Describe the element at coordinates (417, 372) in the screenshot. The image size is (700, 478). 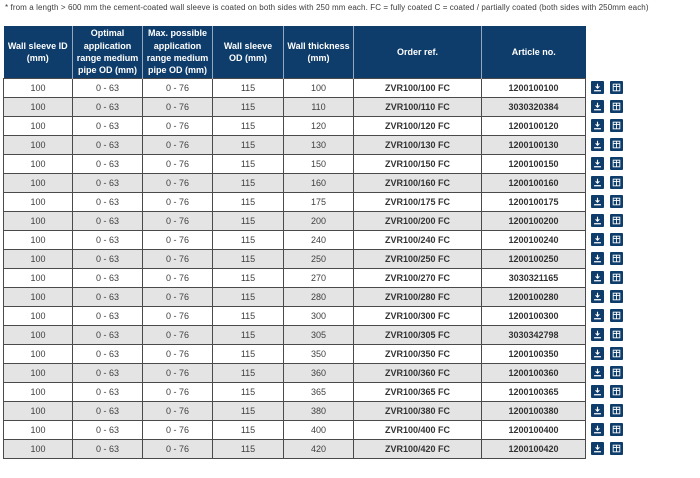
I see `cell-order-ref: ZVR100/360 FC` at that location.